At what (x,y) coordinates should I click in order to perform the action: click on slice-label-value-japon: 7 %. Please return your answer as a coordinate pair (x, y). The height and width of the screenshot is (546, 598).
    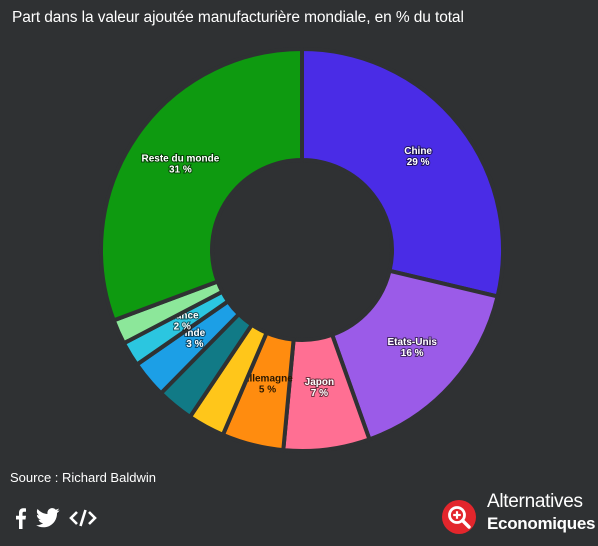
    Looking at the image, I should click on (319, 393).